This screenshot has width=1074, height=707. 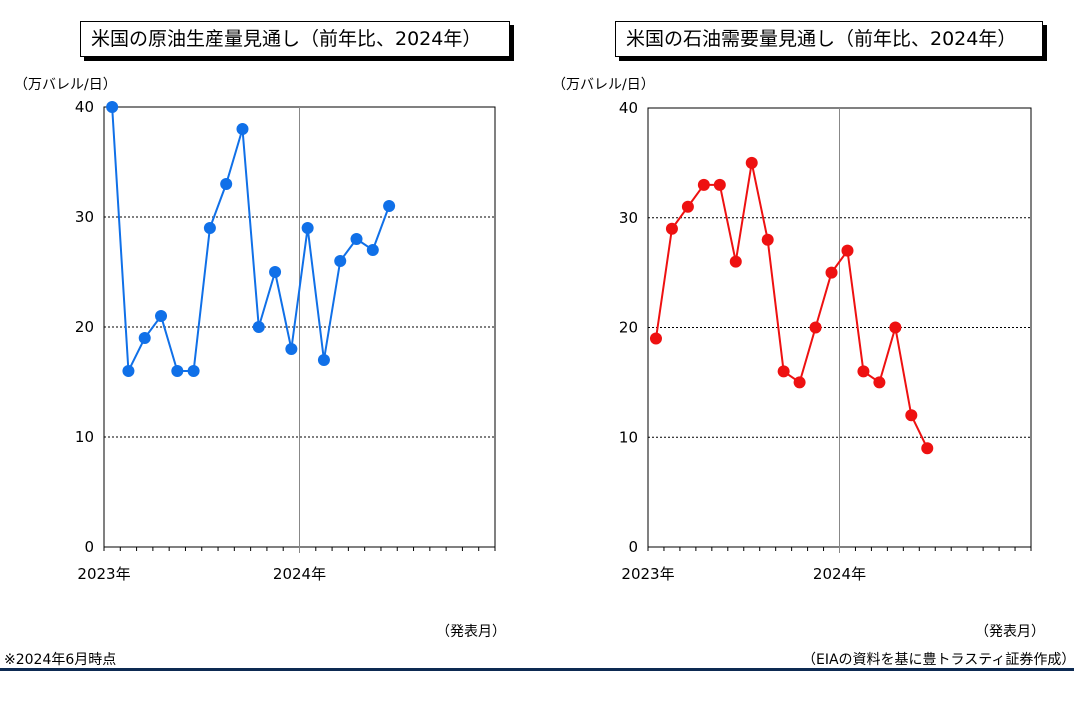 I want to click on footer-rule, so click(x=537, y=669).